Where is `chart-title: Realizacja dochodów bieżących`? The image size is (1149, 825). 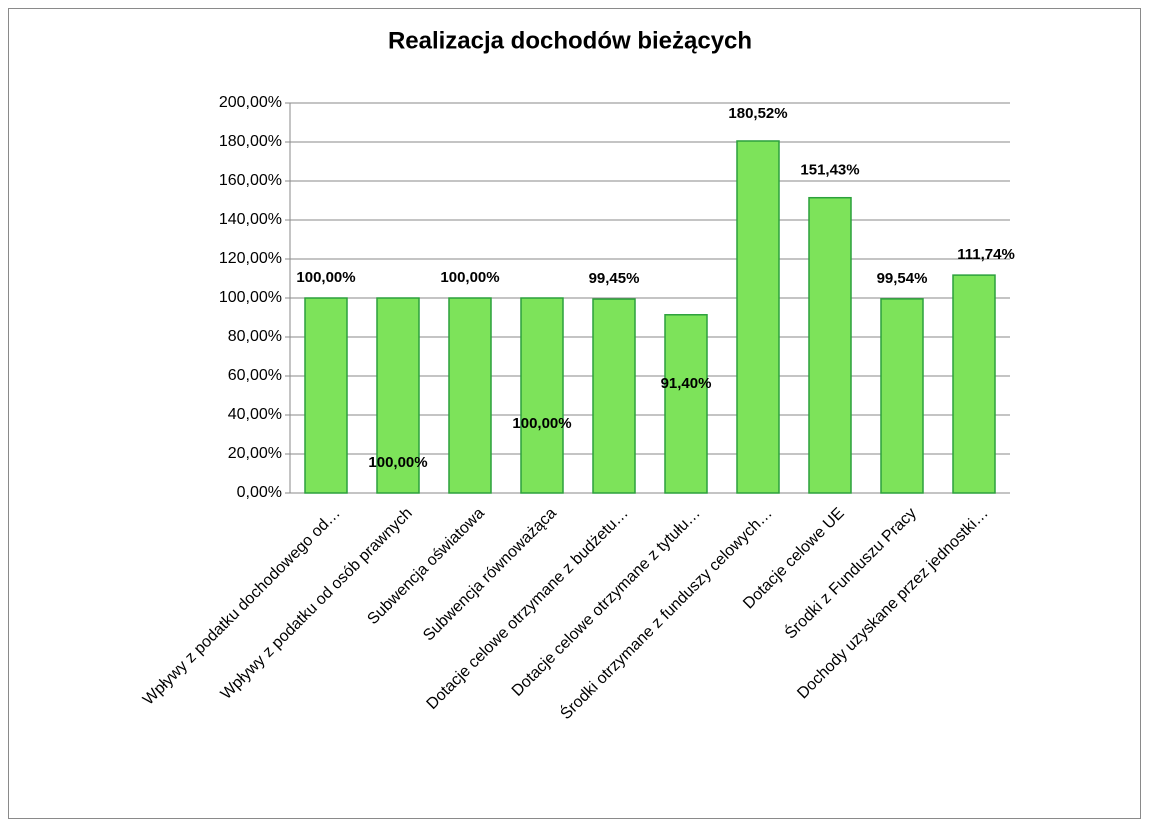 chart-title: Realizacja dochodów bieżących is located at coordinates (570, 40).